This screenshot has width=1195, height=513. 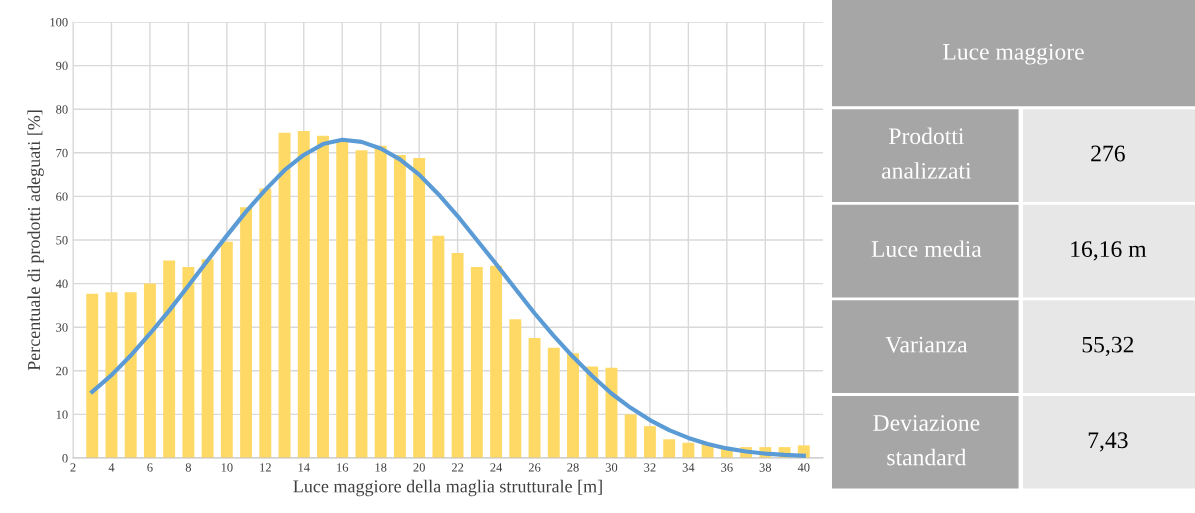 I want to click on x-tick-label: 22, so click(x=457, y=467).